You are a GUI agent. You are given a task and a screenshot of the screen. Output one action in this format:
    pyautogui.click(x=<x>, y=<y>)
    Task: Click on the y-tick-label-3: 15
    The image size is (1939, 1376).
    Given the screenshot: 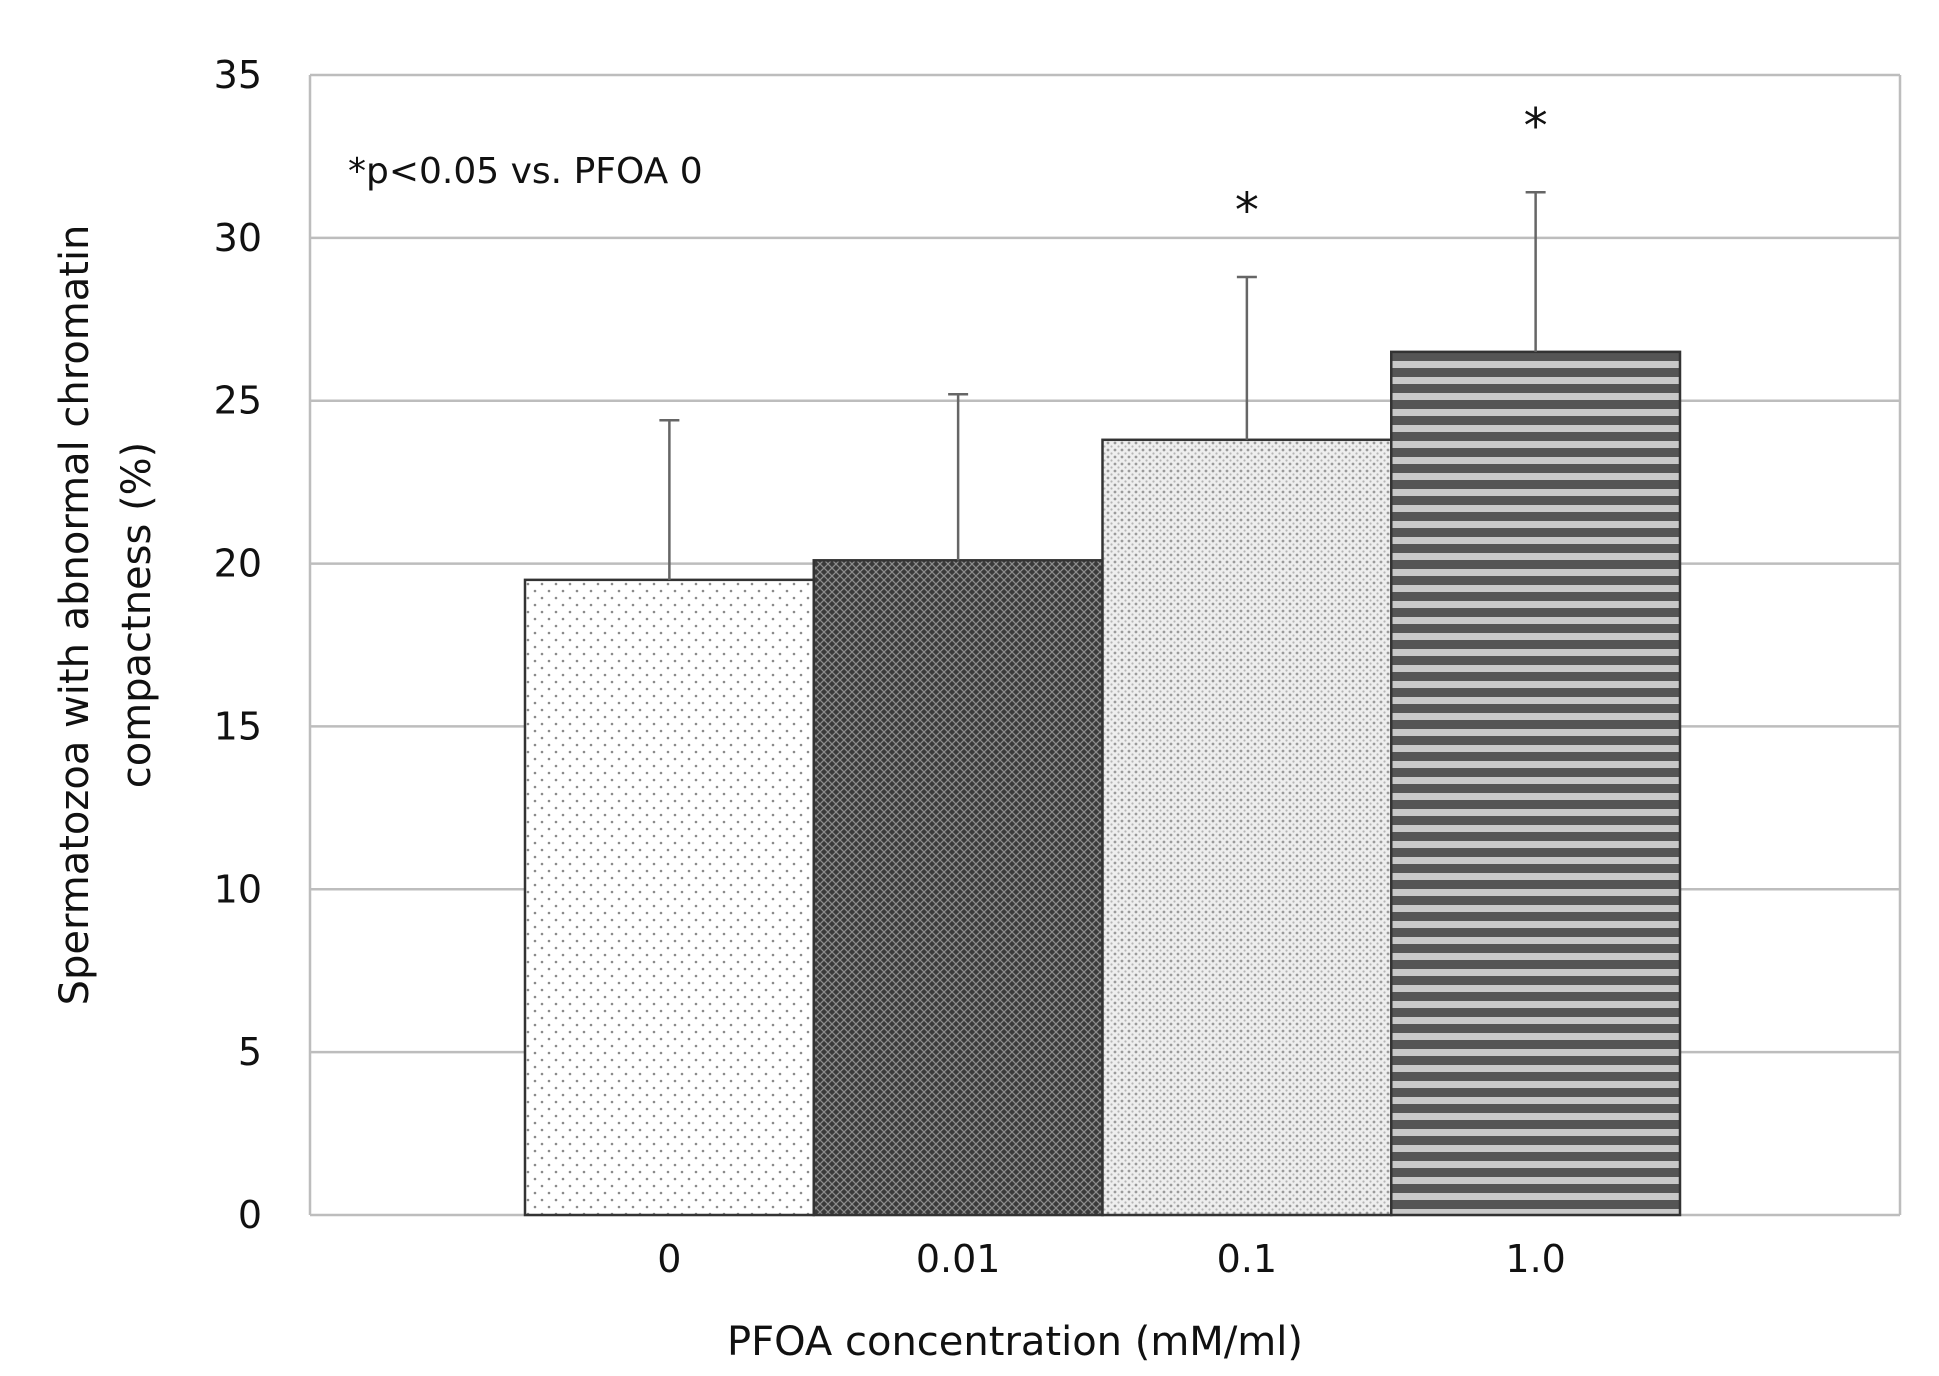 What is the action you would take?
    pyautogui.click(x=238, y=726)
    